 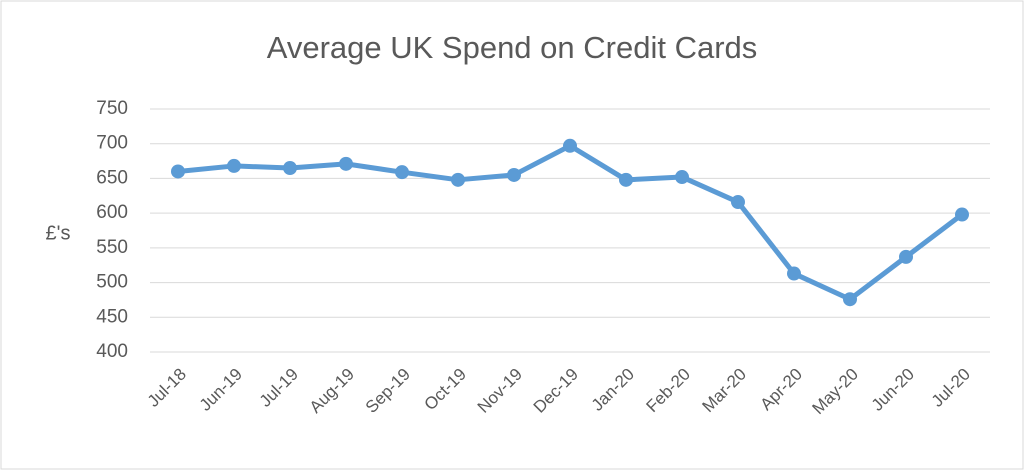 What do you see at coordinates (512, 47) in the screenshot?
I see `chart-title: Average UK Spend on Credit Cards` at bounding box center [512, 47].